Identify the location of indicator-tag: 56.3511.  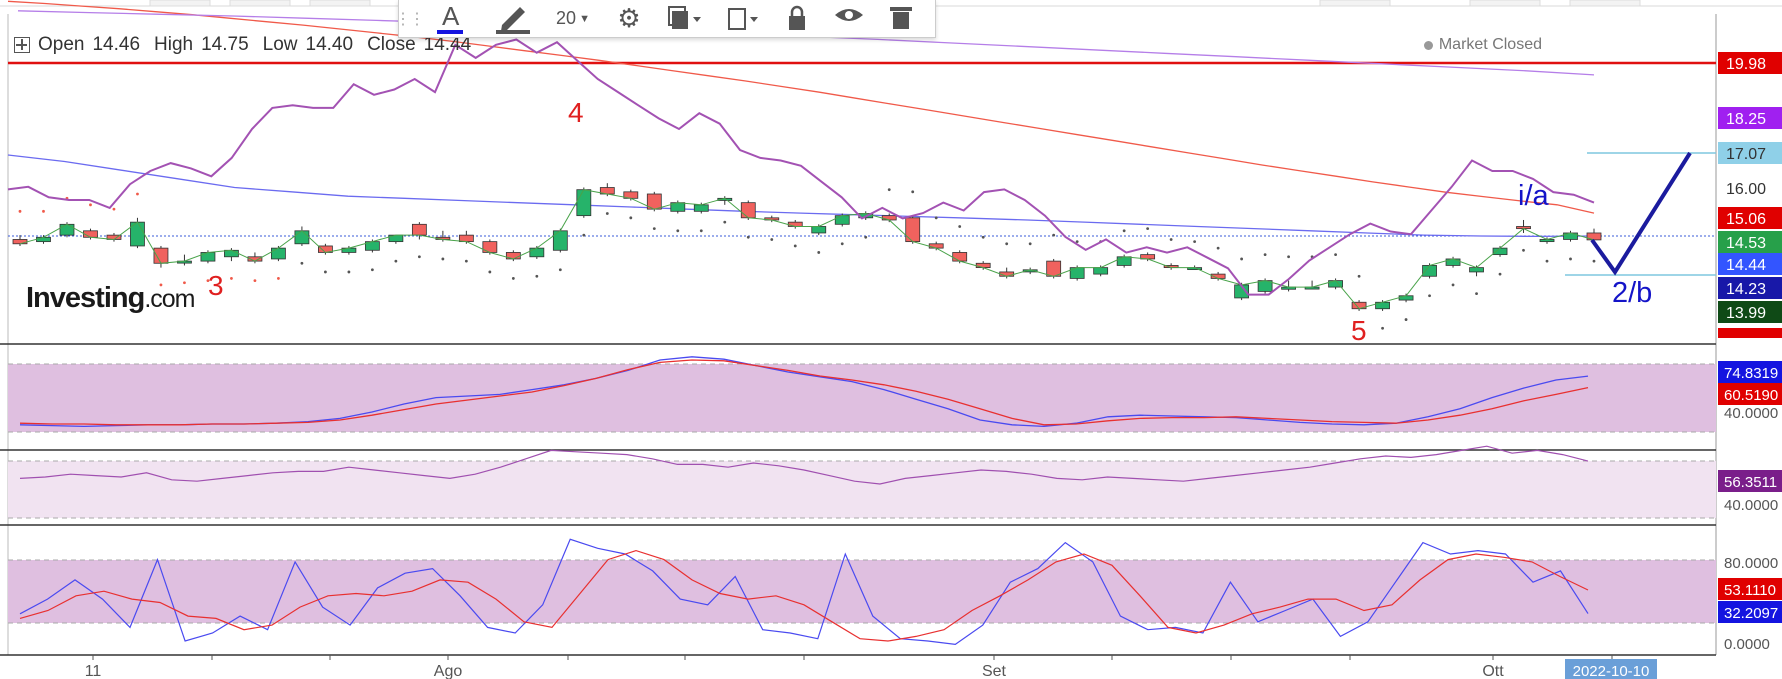
(1750, 482).